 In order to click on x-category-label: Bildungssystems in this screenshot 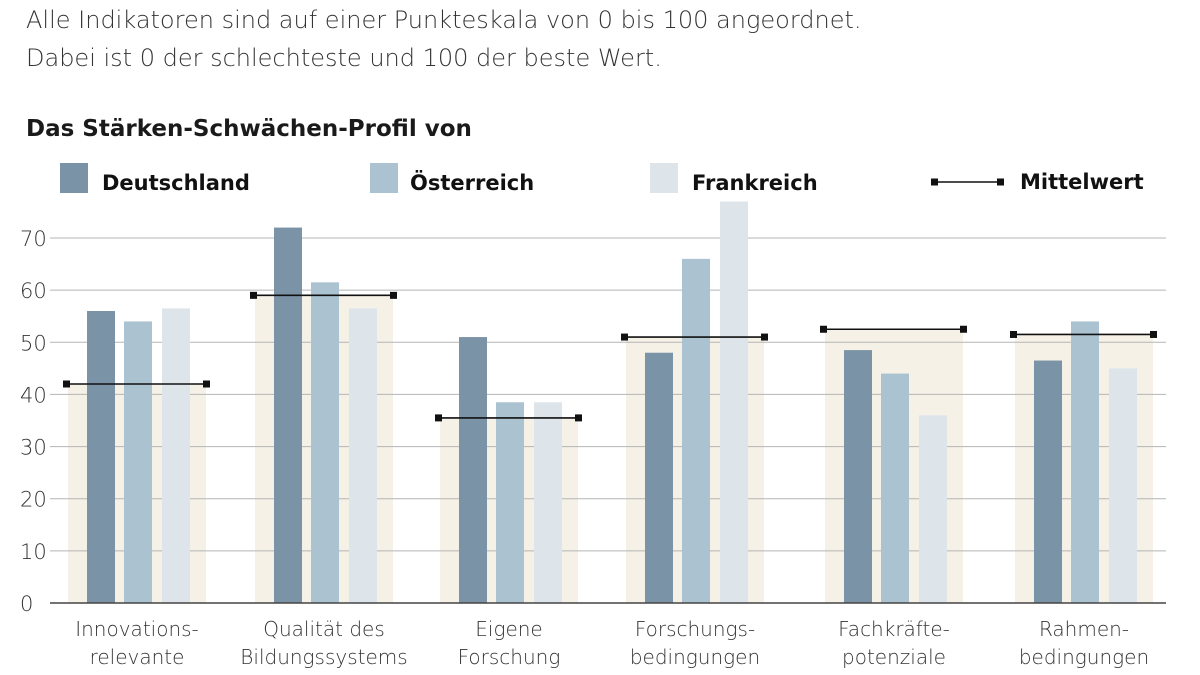, I will do `click(323, 657)`.